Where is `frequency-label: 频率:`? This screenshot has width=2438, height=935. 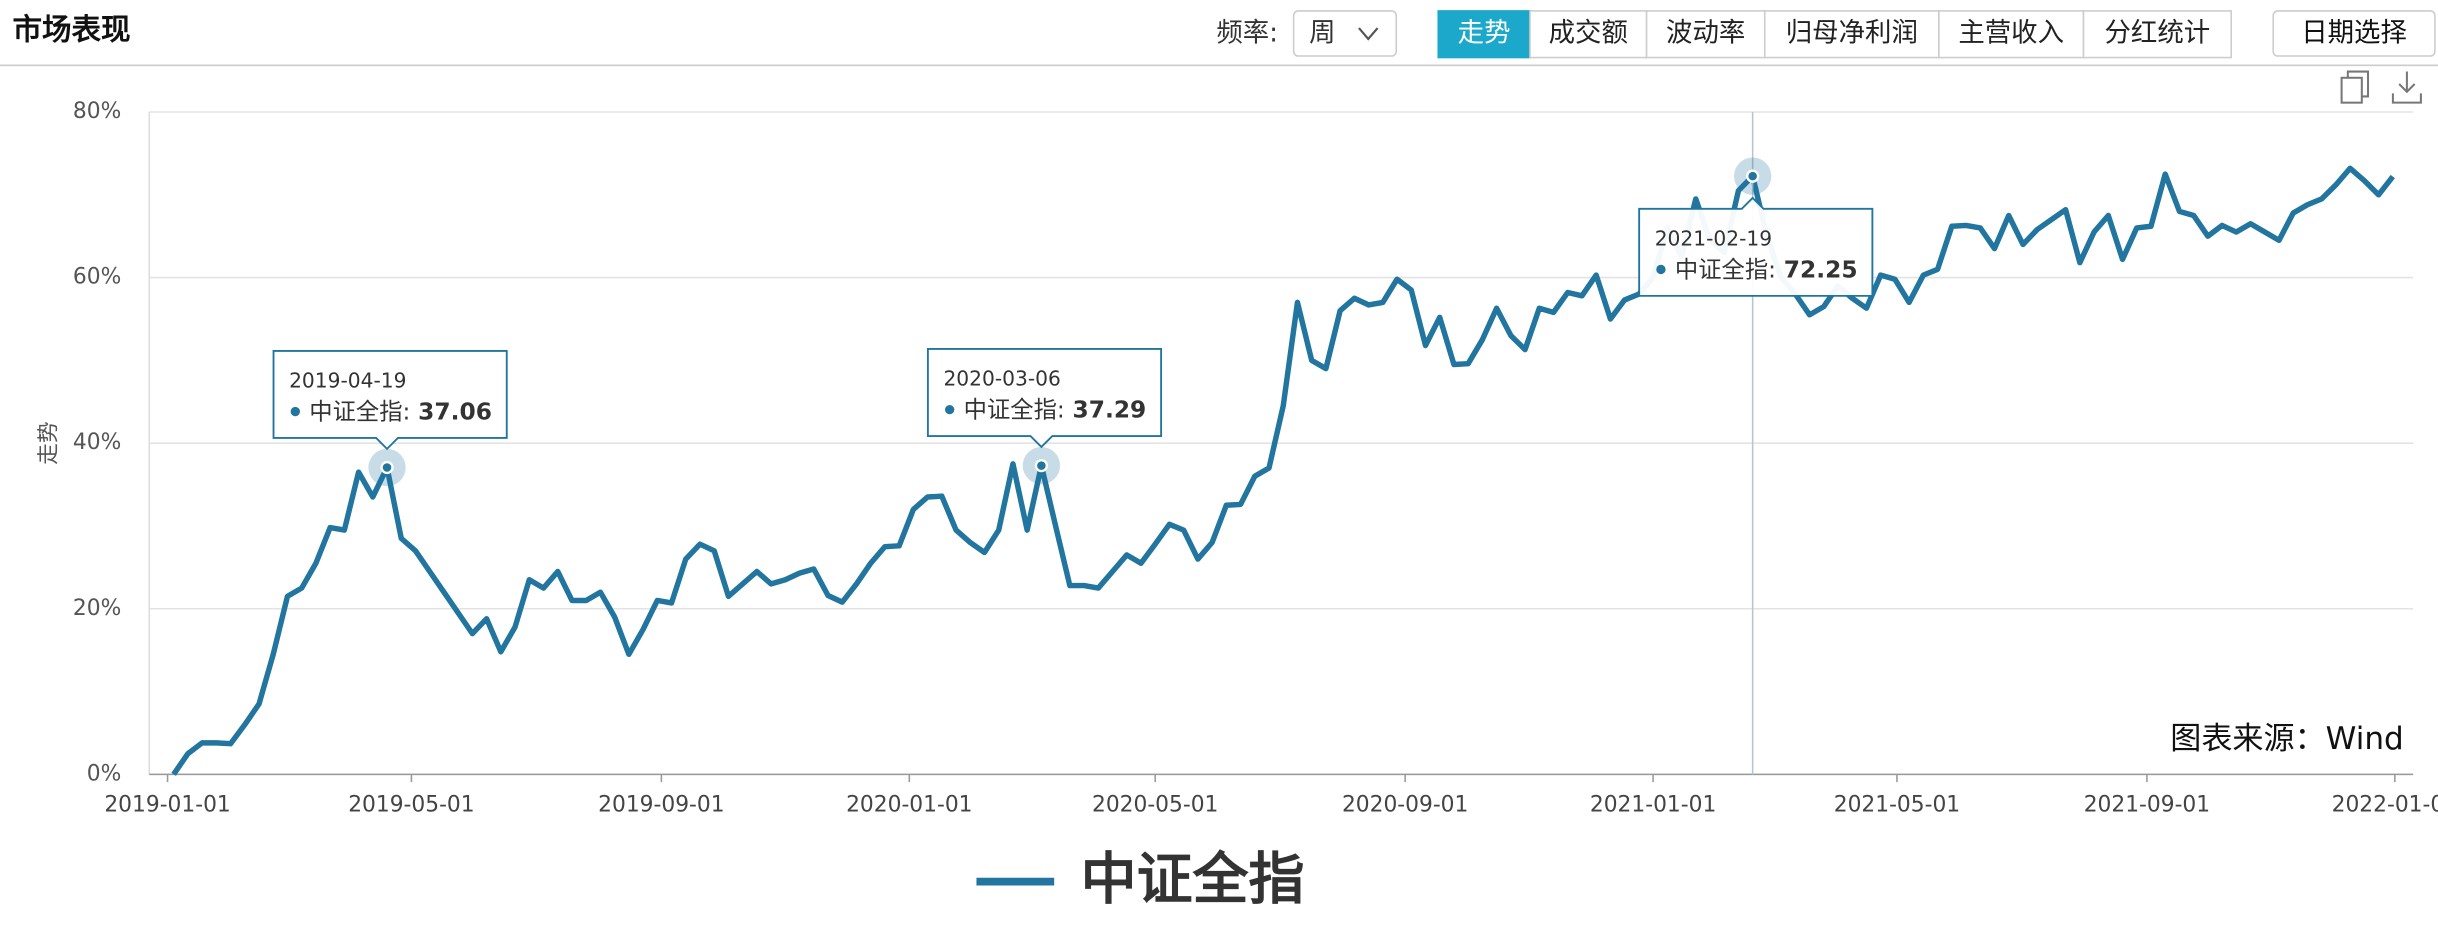
frequency-label: 频率: is located at coordinates (1247, 33).